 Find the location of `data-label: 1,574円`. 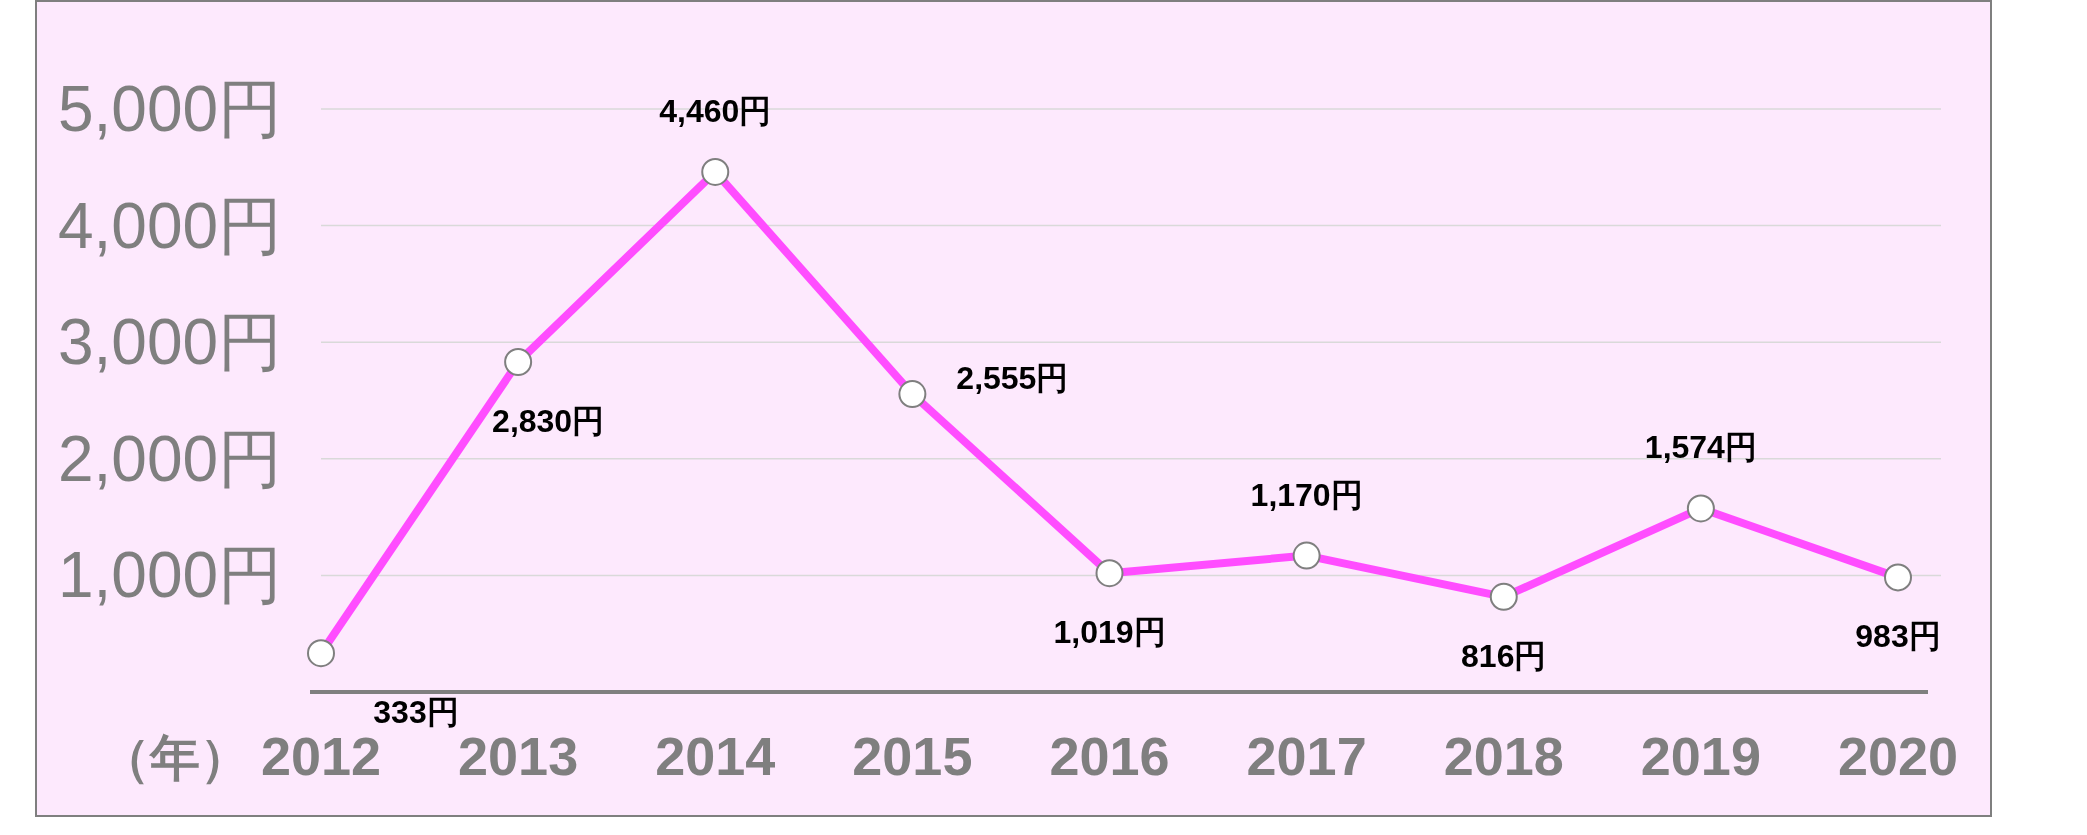

data-label: 1,574円 is located at coordinates (1700, 447).